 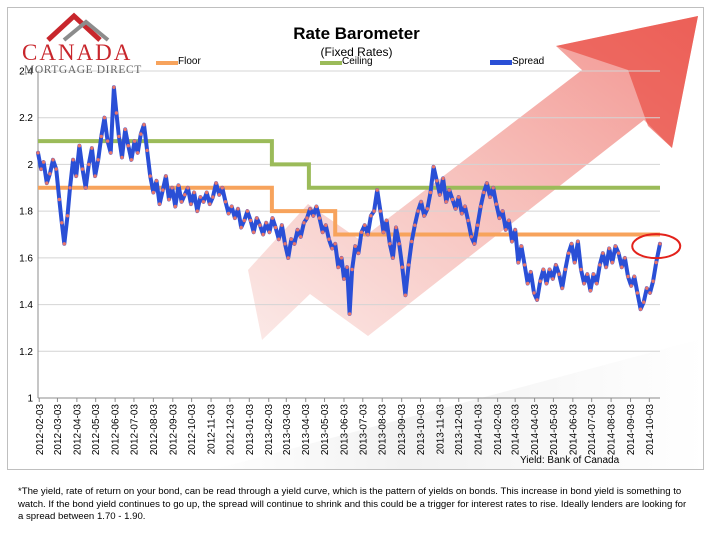 What do you see at coordinates (516, 430) in the screenshot?
I see `x-tick-label: 2014-03-03` at bounding box center [516, 430].